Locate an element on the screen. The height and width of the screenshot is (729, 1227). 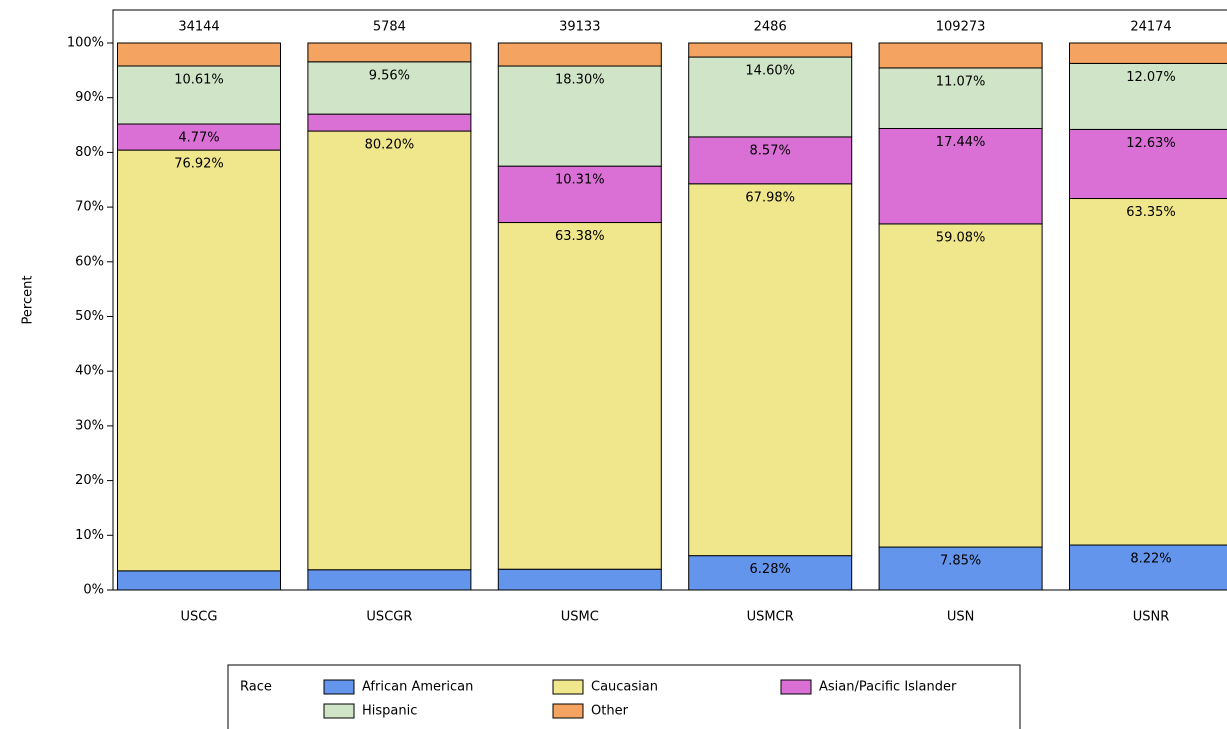
x-tick-label: USCG is located at coordinates (199, 617).